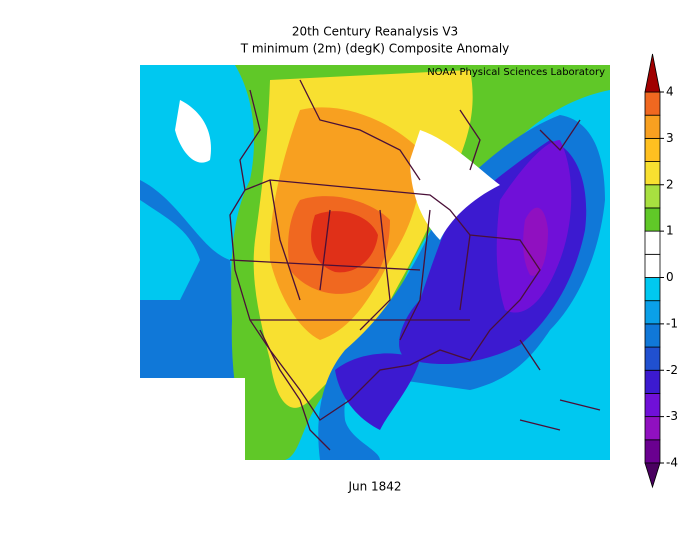 The height and width of the screenshot is (541, 700). What do you see at coordinates (670, 138) in the screenshot?
I see `colorbar-tick-label: 3` at bounding box center [670, 138].